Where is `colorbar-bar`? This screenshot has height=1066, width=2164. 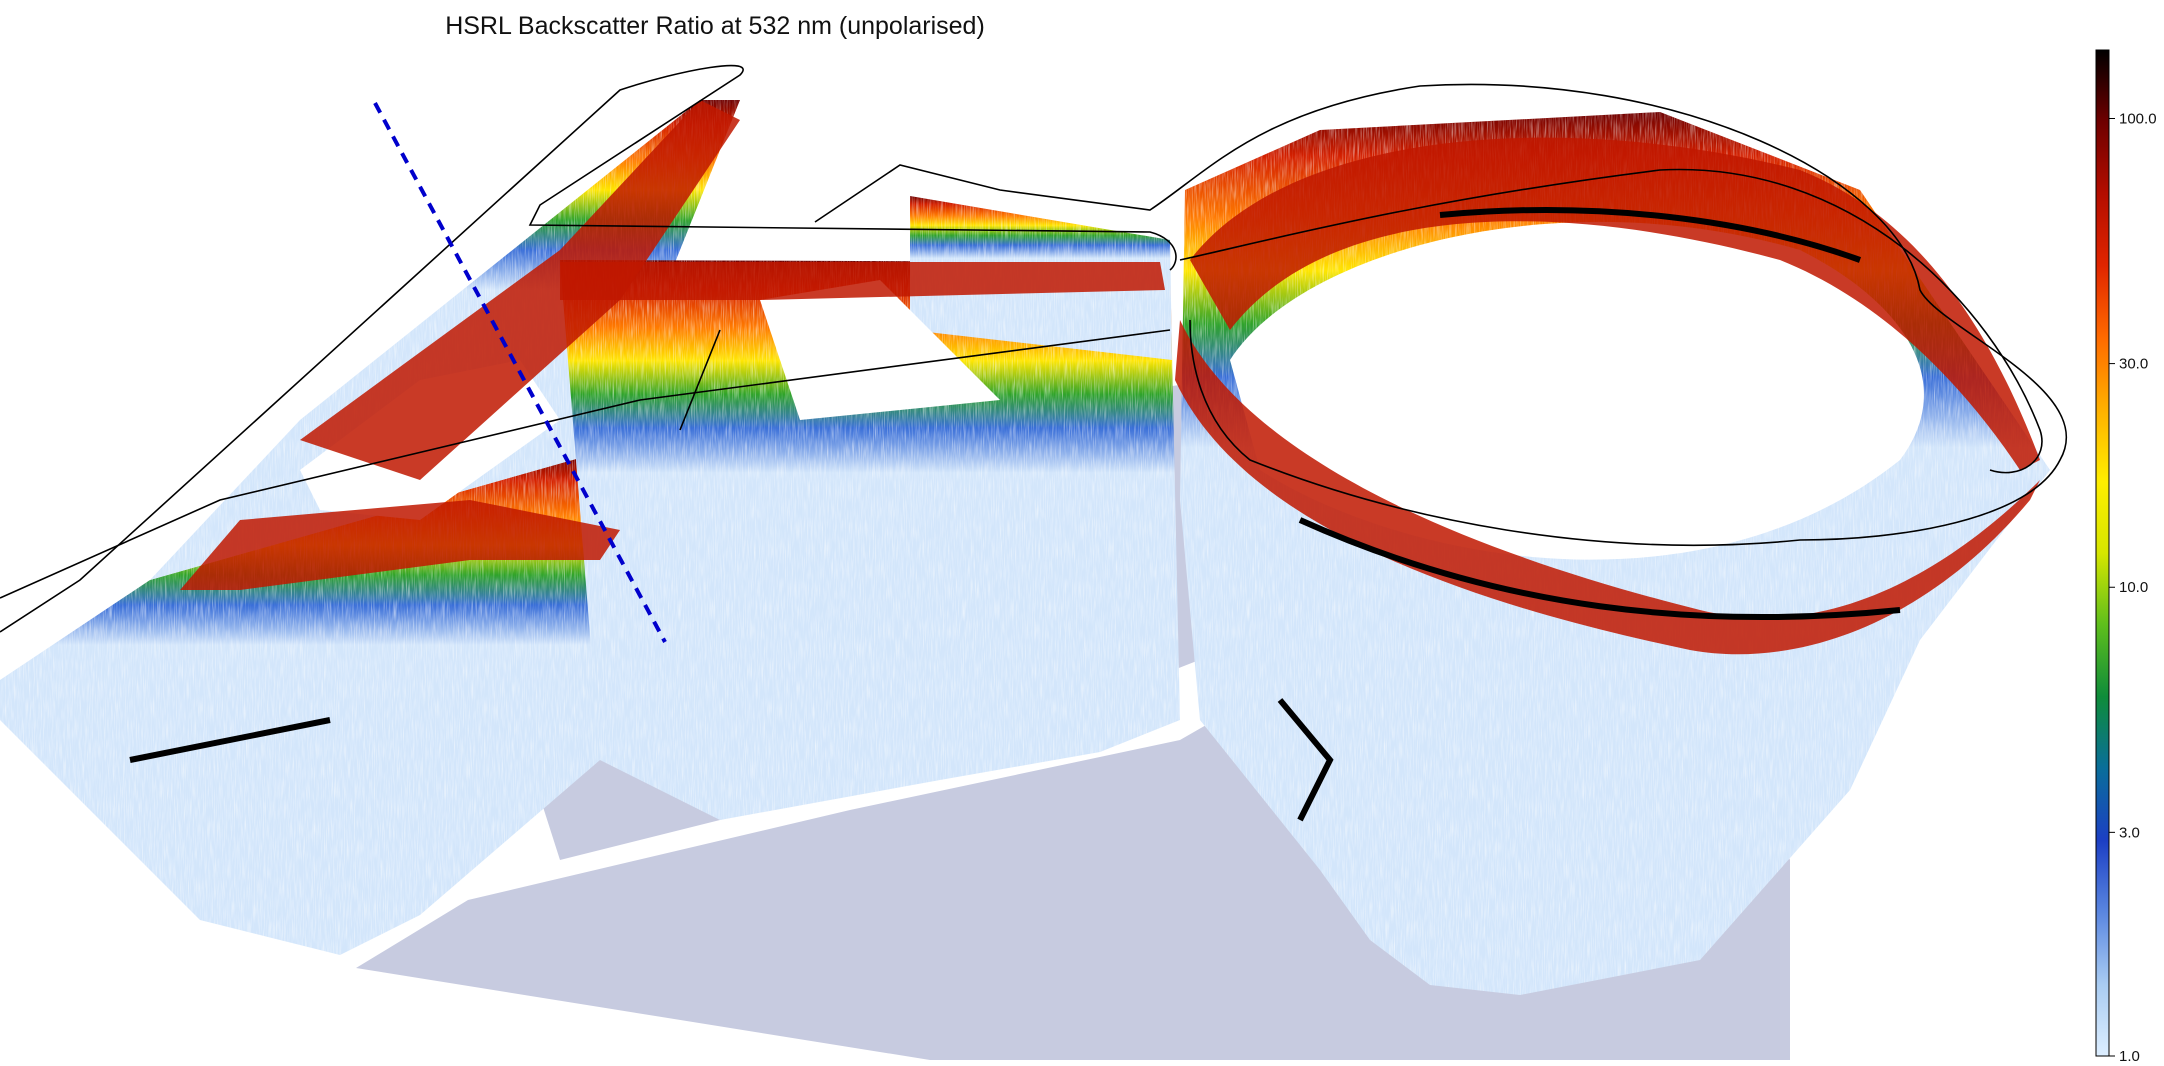 colorbar-bar is located at coordinates (2102, 553).